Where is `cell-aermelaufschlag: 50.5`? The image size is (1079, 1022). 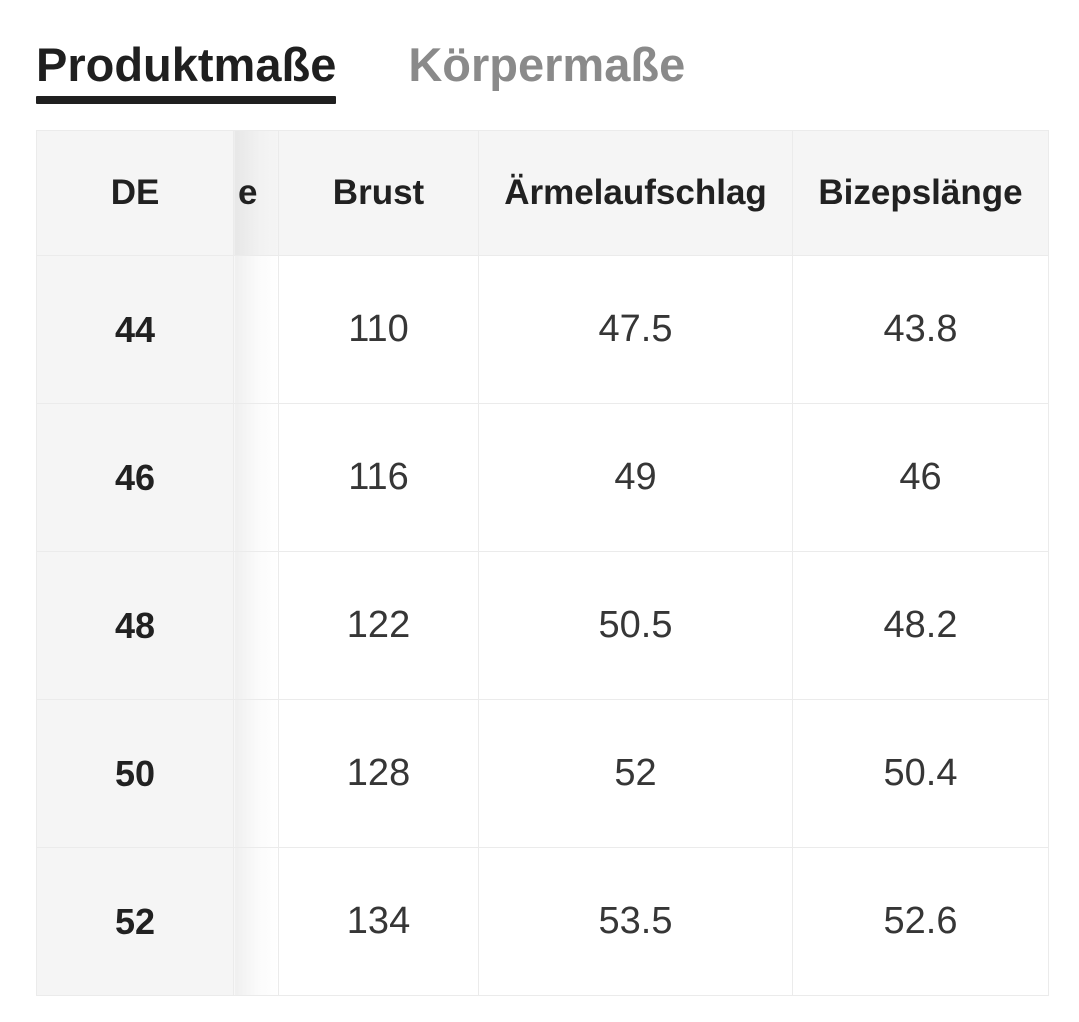 cell-aermelaufschlag: 50.5 is located at coordinates (635, 625).